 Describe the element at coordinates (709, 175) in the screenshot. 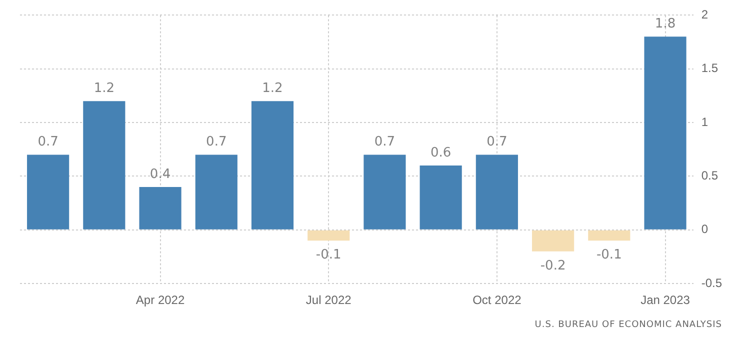

I see `y-tick-label: 0.5` at that location.